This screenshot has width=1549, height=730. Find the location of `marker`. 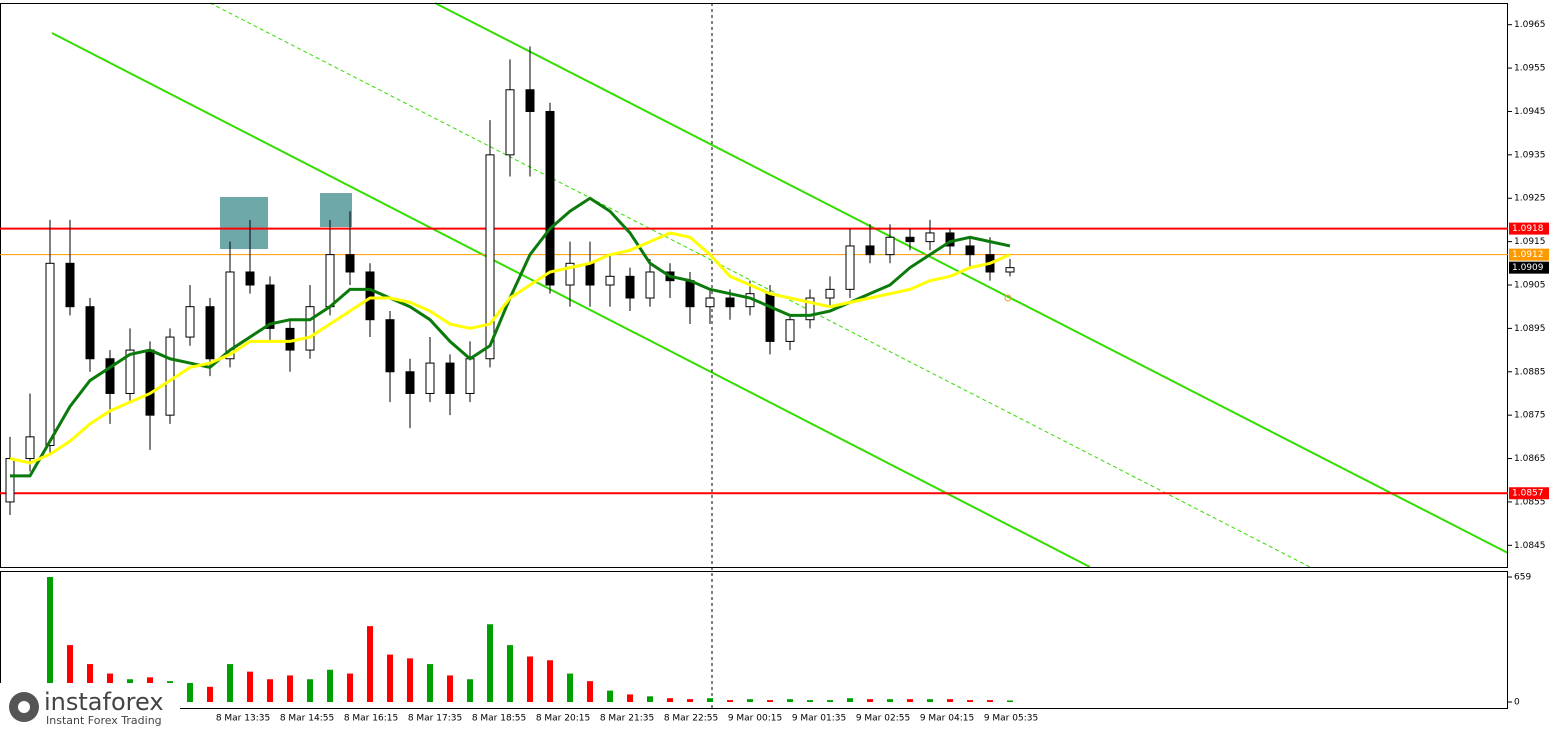

marker is located at coordinates (1008, 298).